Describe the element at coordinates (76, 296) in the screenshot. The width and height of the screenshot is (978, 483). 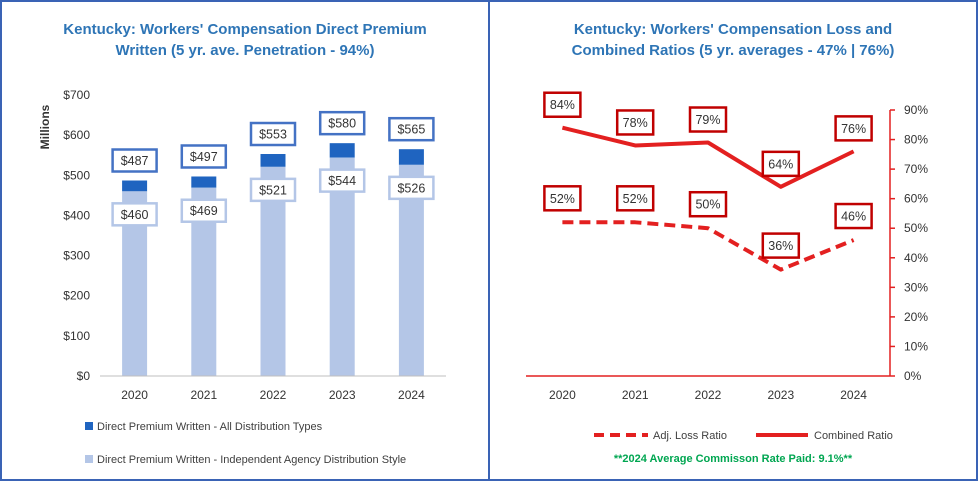
I see `y-tick-label: $200` at that location.